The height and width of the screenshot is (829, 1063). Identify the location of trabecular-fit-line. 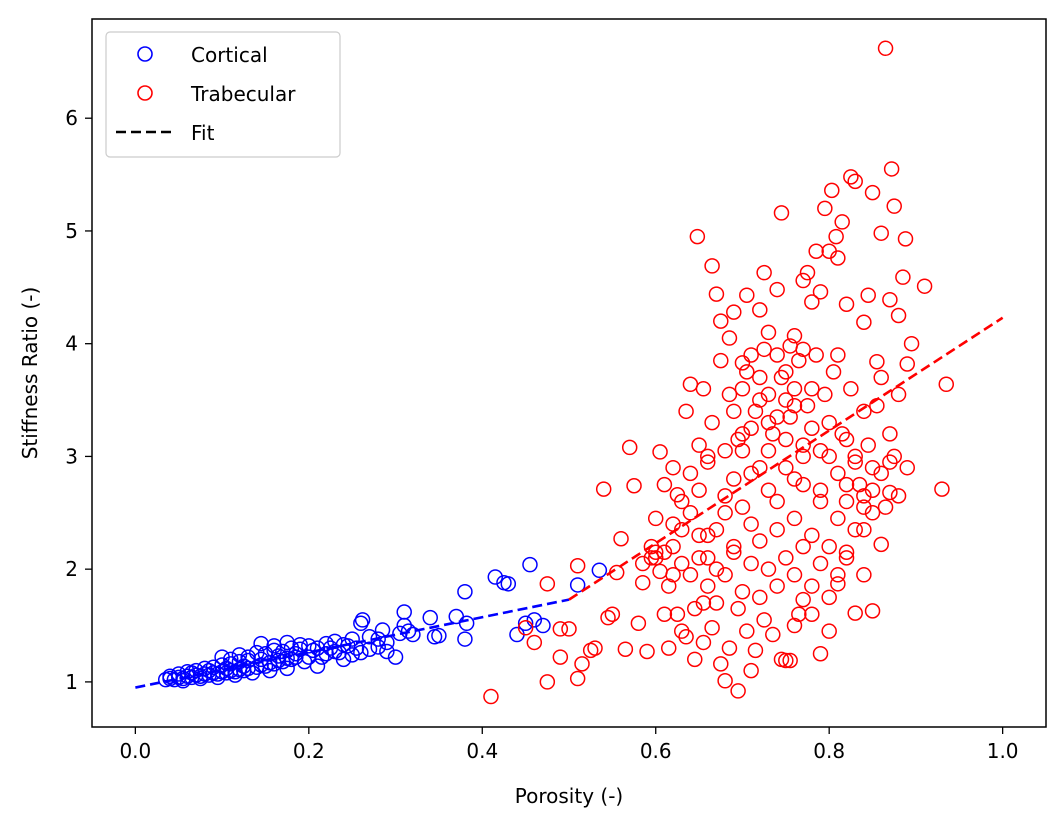
(786, 458).